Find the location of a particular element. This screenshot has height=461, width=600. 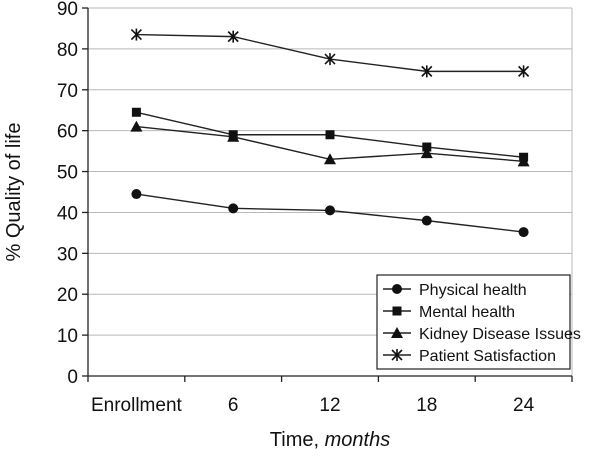

x-tick-labels: Enrollment 6 12 18 24 is located at coordinates (313, 405).